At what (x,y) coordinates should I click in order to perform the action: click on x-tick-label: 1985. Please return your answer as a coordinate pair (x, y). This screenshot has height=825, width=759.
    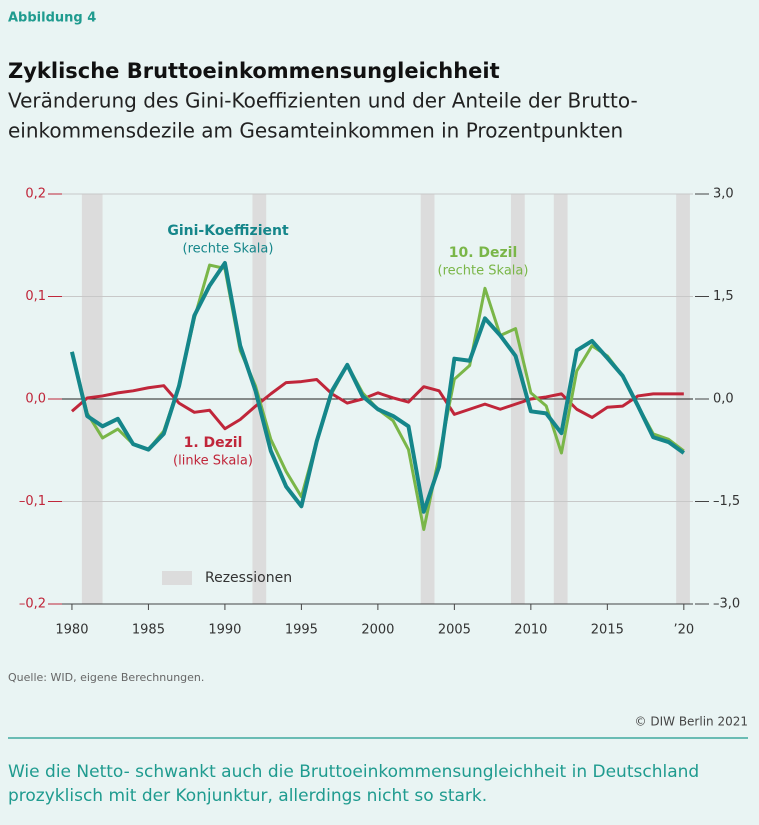
    Looking at the image, I should click on (148, 630).